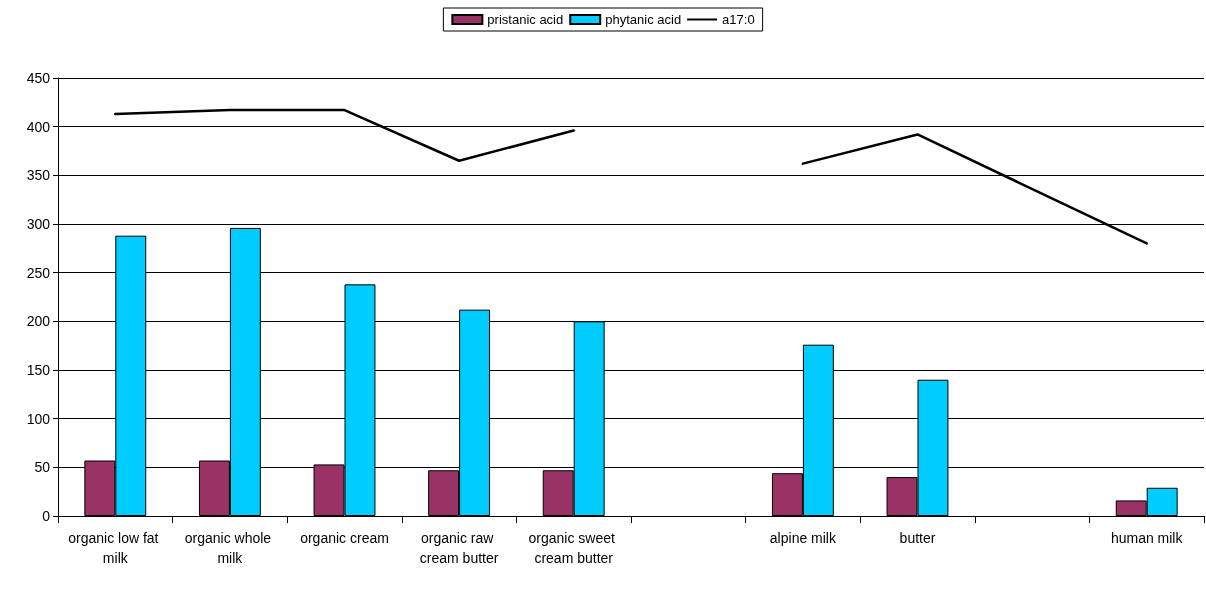 Image resolution: width=1206 pixels, height=600 pixels. Describe the element at coordinates (525, 19) in the screenshot. I see `legend-label: pristanic acid` at that location.